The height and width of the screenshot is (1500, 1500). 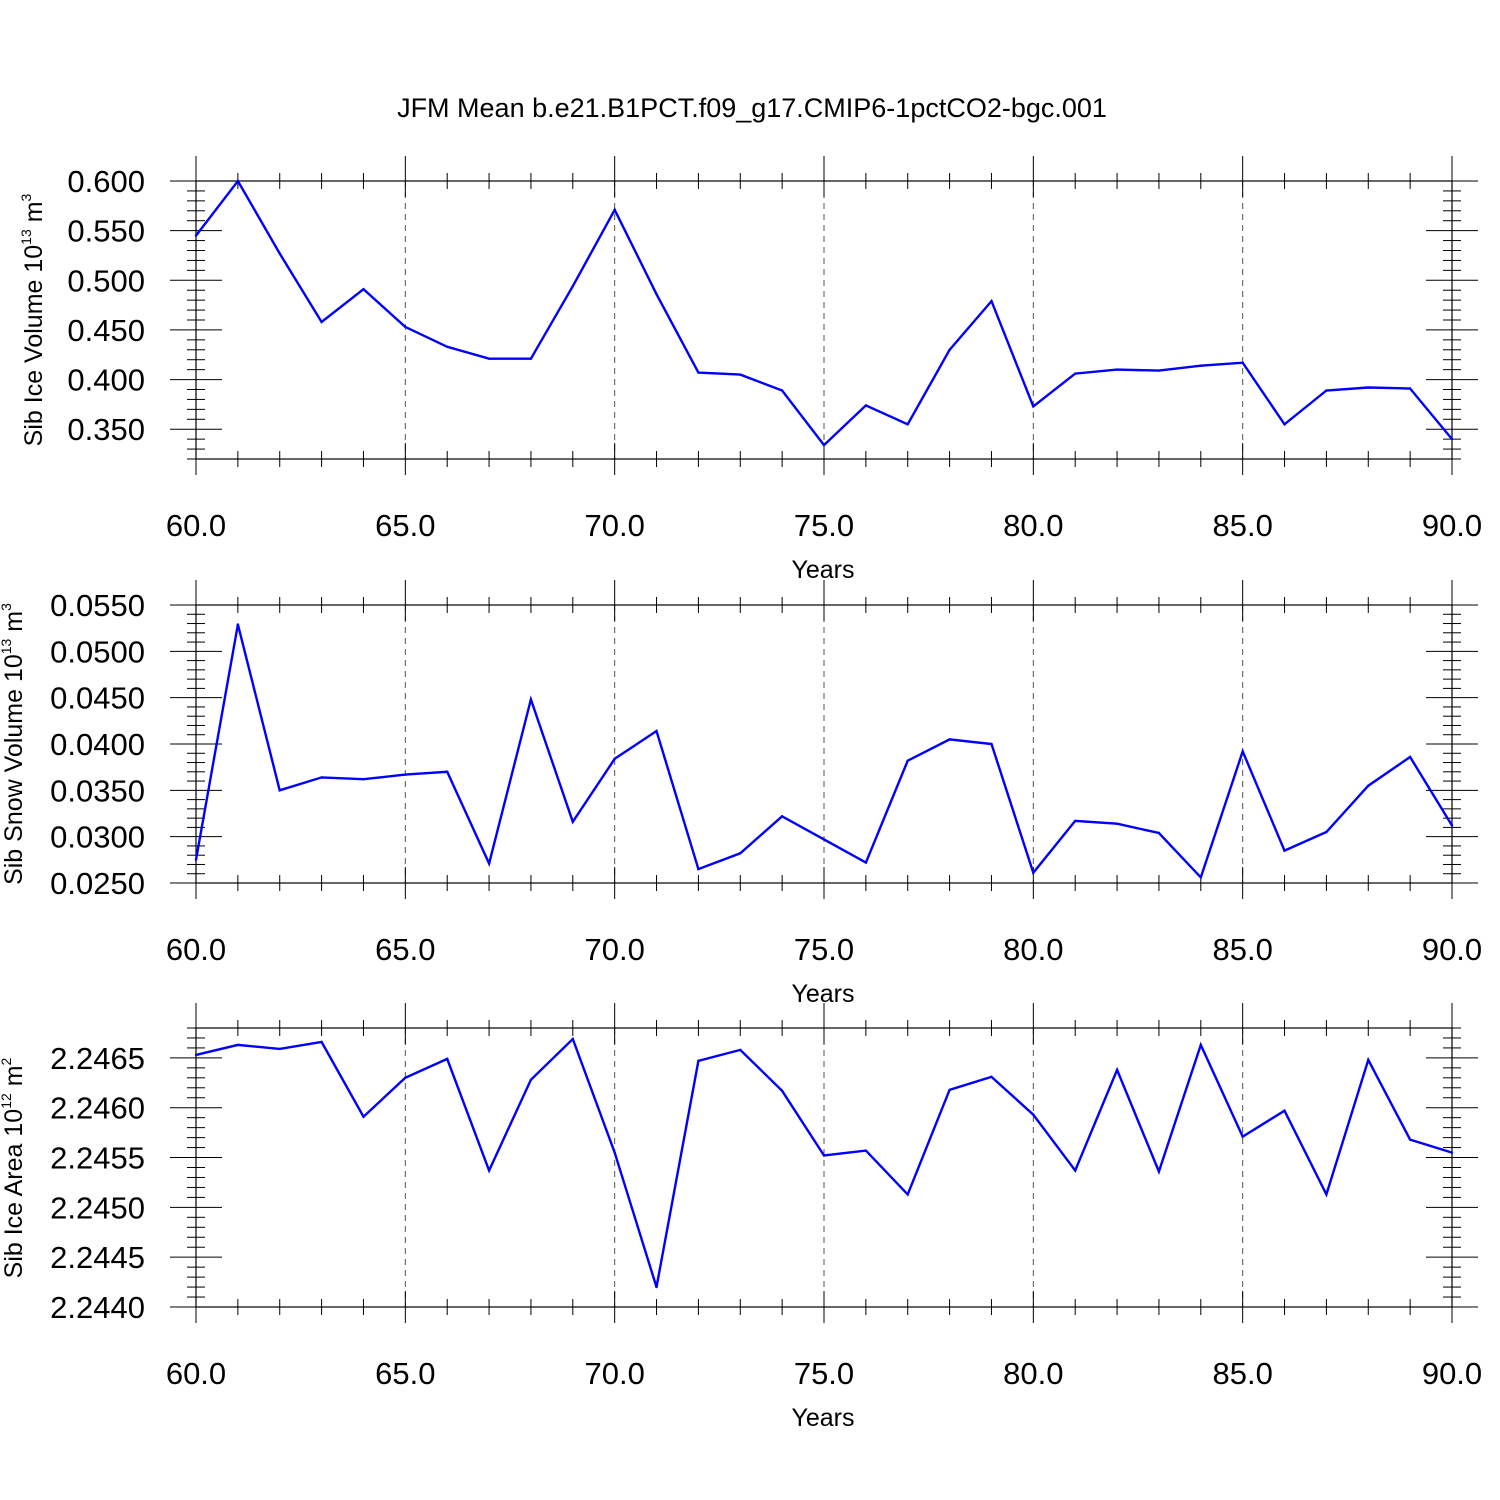 I want to click on panel-3-ylabel-unit-exp: 2, so click(x=7, y=1061).